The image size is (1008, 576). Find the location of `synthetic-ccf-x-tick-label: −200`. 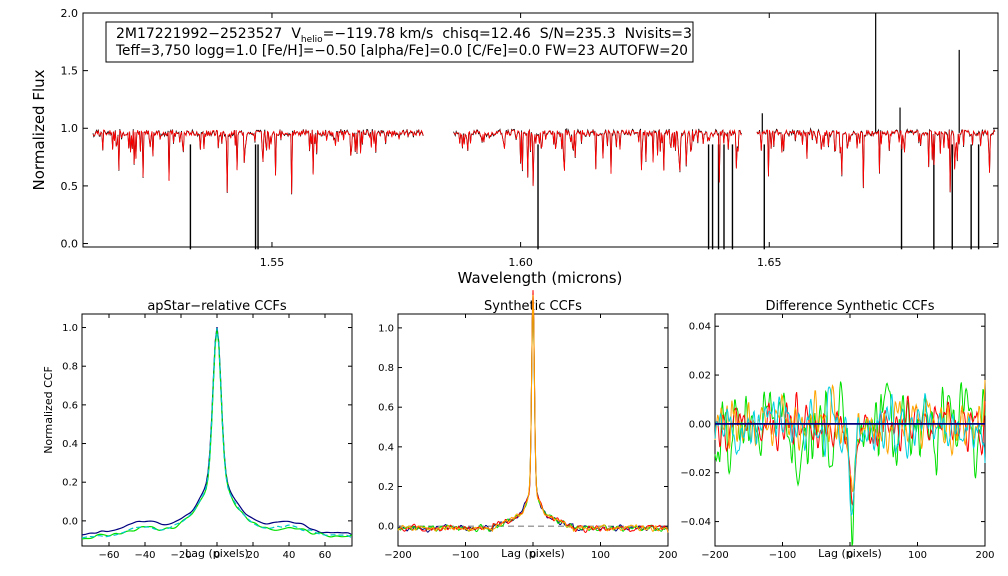

synthetic-ccf-x-tick-label: −200 is located at coordinates (397, 555).